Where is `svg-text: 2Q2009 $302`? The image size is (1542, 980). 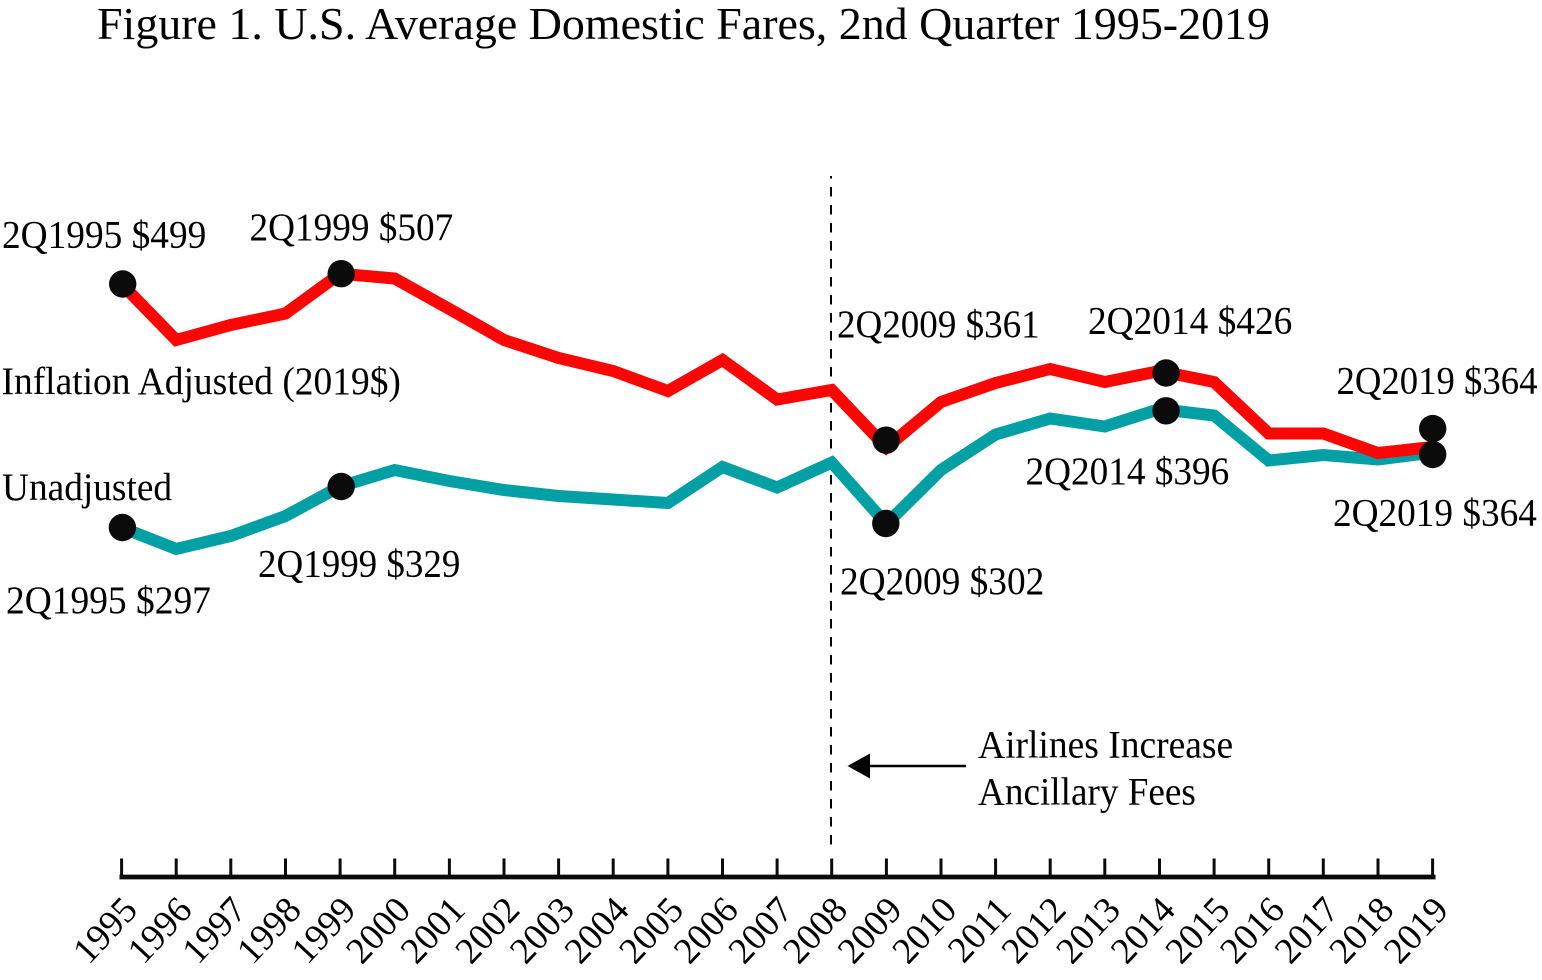
svg-text: 2Q2009 $302 is located at coordinates (942, 581).